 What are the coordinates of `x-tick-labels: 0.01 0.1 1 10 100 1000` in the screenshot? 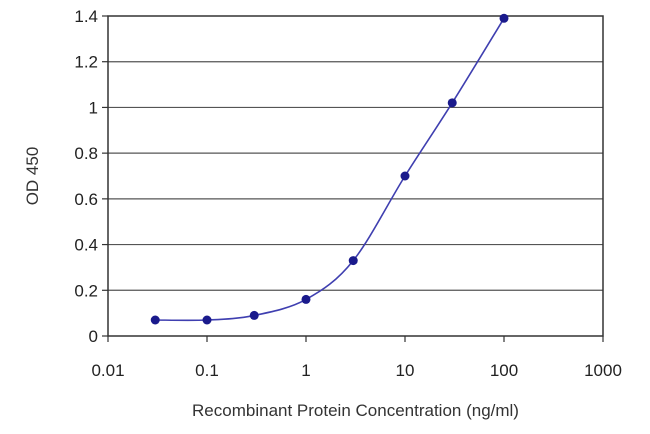 It's located at (356, 370).